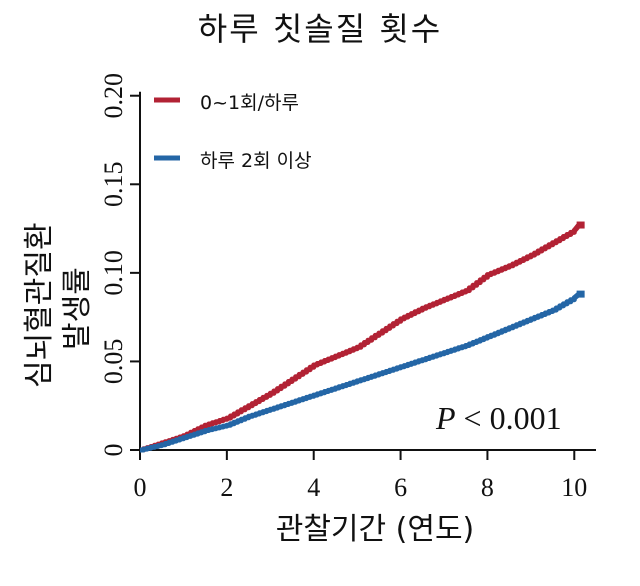 This screenshot has width=640, height=586. What do you see at coordinates (472, 418) in the screenshot?
I see `p-value-operator: <` at bounding box center [472, 418].